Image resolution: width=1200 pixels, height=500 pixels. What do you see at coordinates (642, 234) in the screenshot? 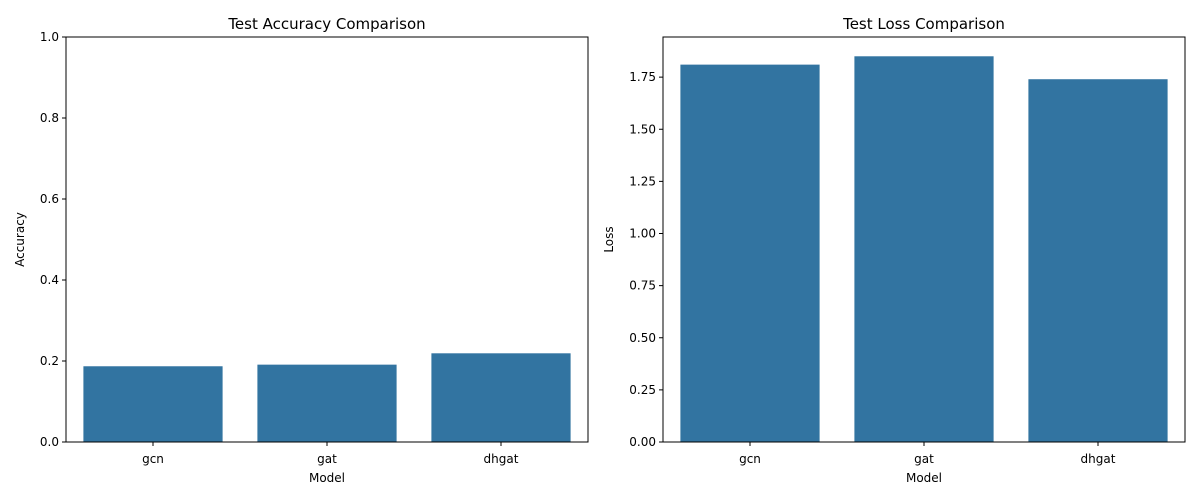
I see `y-tick-label: 1.00` at bounding box center [642, 234].